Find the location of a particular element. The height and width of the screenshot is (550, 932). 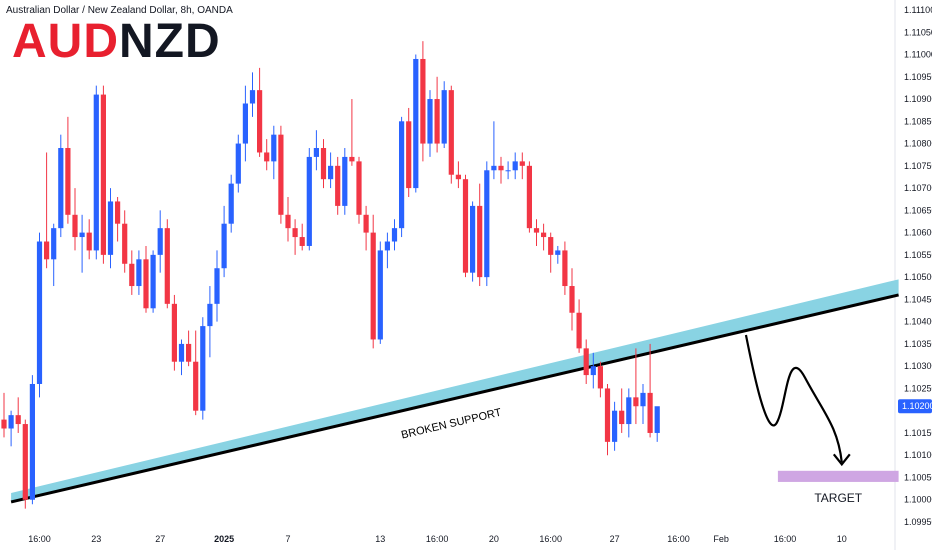

time-tick-label: 13 is located at coordinates (380, 539).